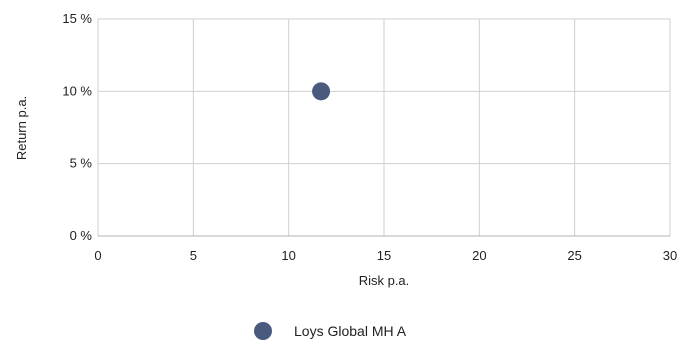 The width and height of the screenshot is (693, 342). I want to click on y-tick-label: 5 %, so click(81, 163).